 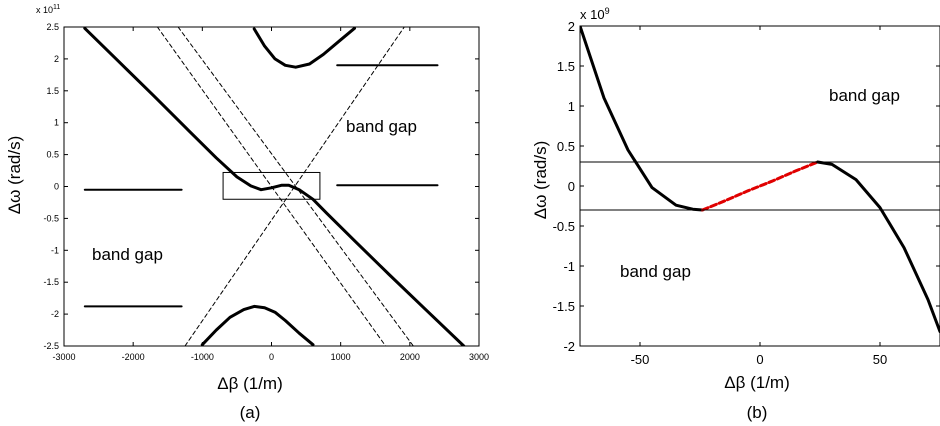 I want to click on panel-b-x-tick-label: -50, so click(x=640, y=359).